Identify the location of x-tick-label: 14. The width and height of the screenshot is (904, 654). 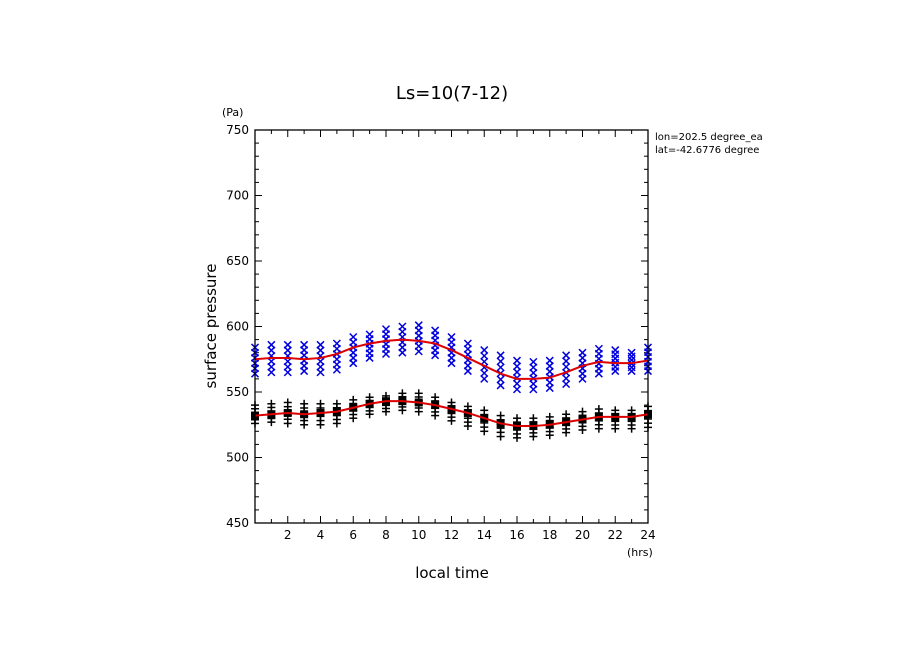
(484, 535).